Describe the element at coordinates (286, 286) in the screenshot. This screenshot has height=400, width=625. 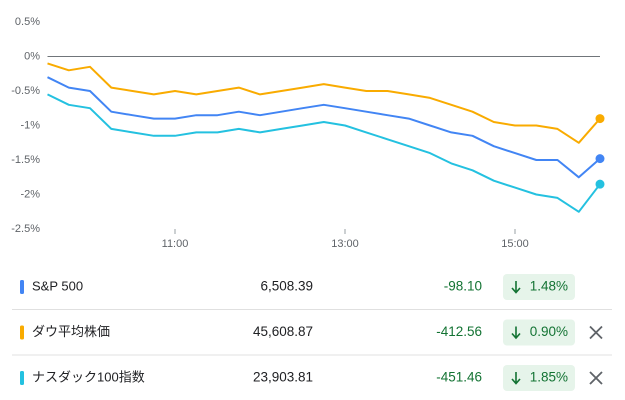
I see `row-price: 6,508.39` at that location.